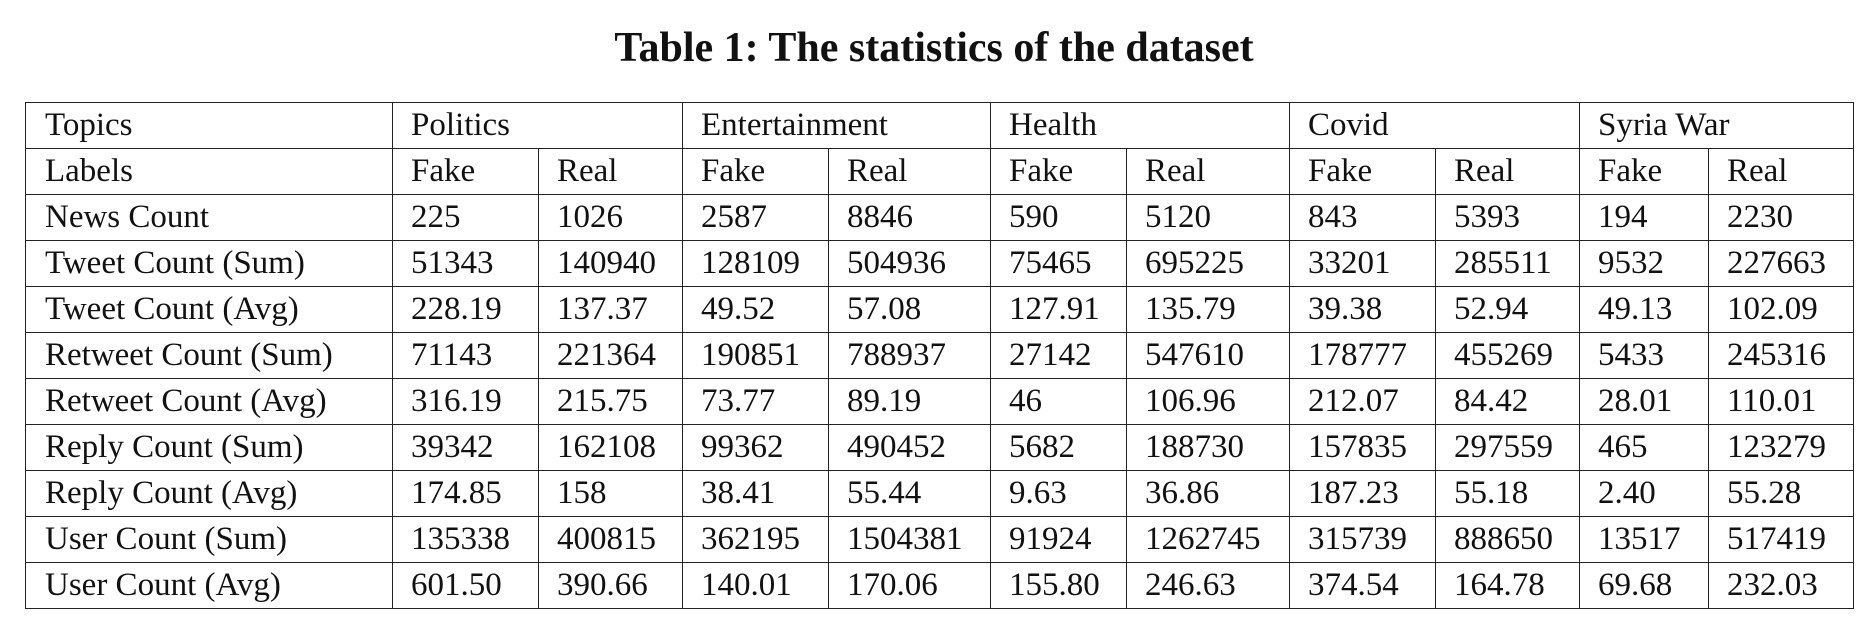 The height and width of the screenshot is (628, 1868). What do you see at coordinates (465, 355) in the screenshot?
I see `table-cell: 71143` at bounding box center [465, 355].